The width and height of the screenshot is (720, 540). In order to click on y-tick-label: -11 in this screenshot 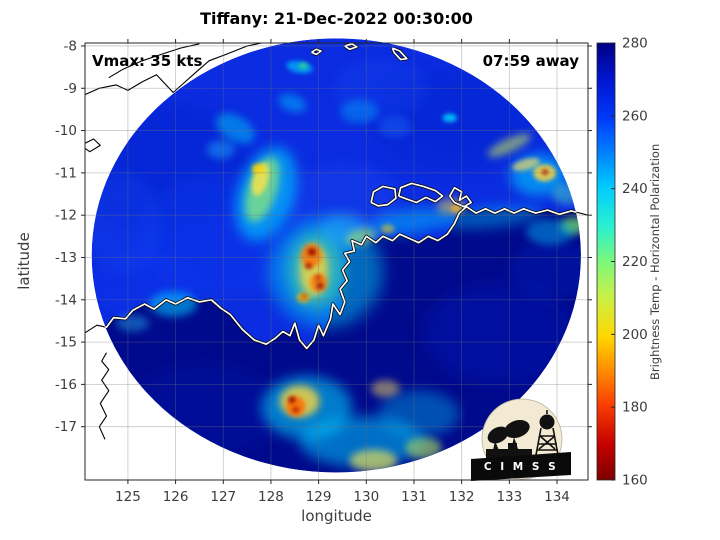, I will do `click(66, 173)`.